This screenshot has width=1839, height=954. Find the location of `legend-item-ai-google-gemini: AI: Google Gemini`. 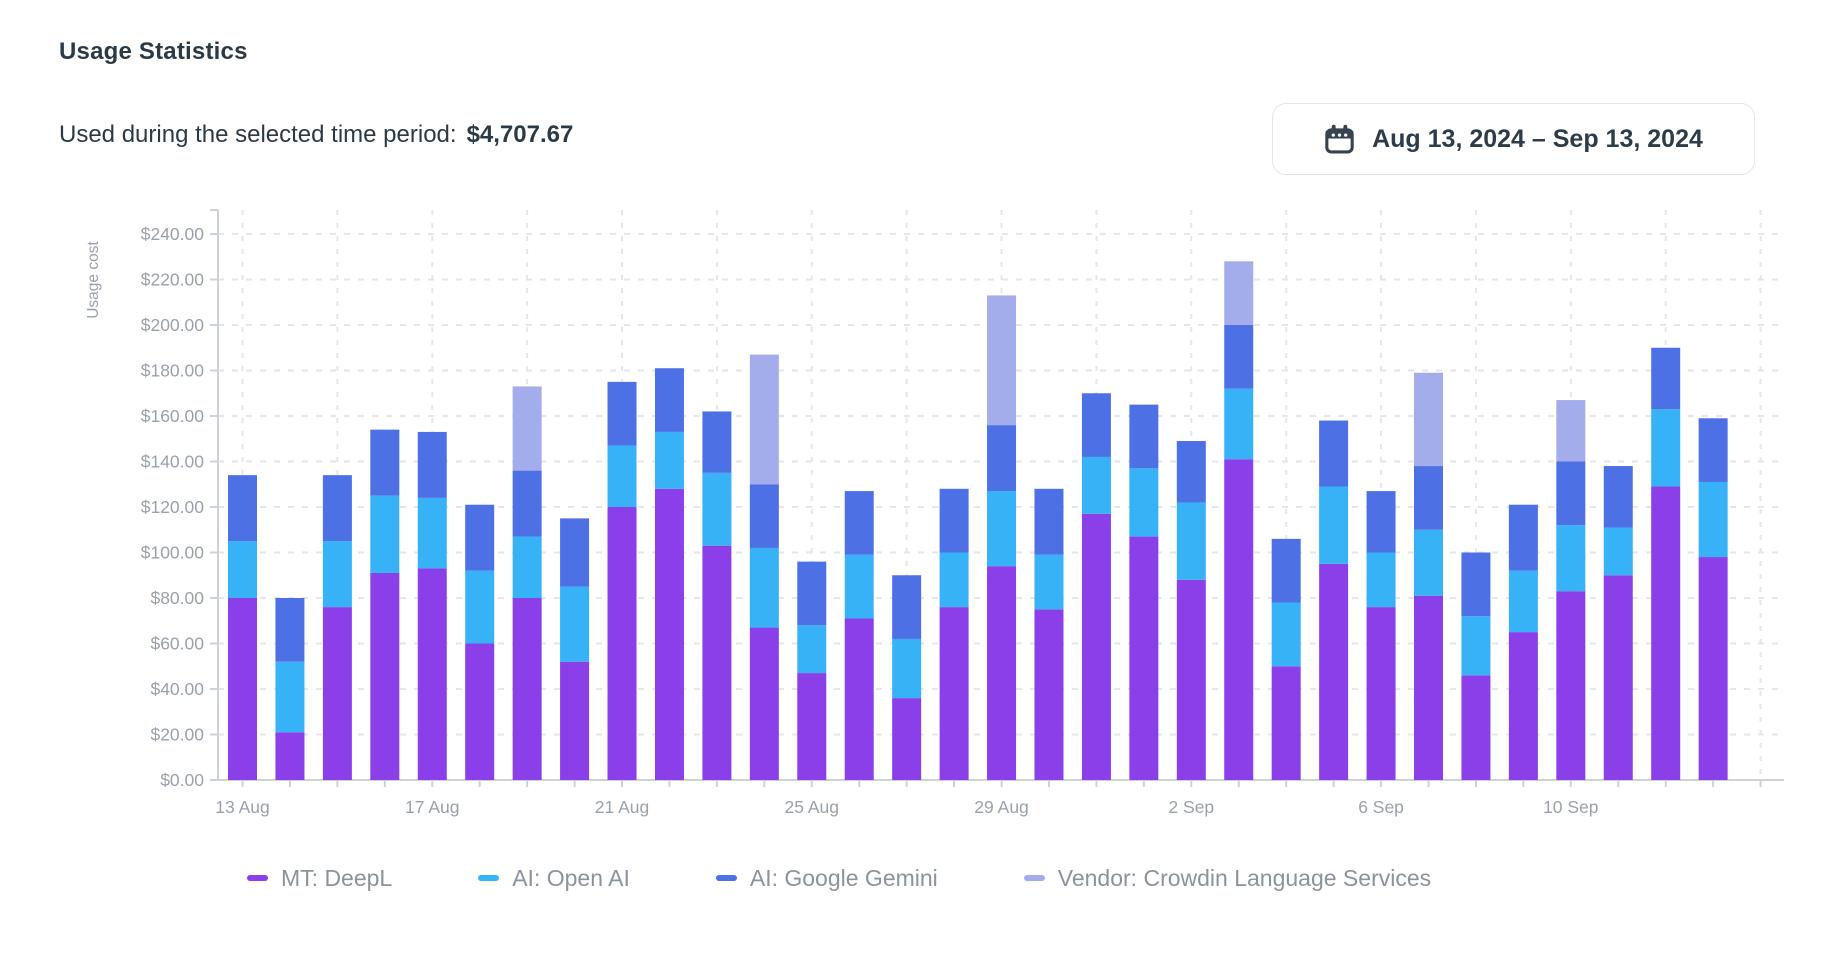

legend-item-ai-google-gemini: AI: Google Gemini is located at coordinates (826, 878).